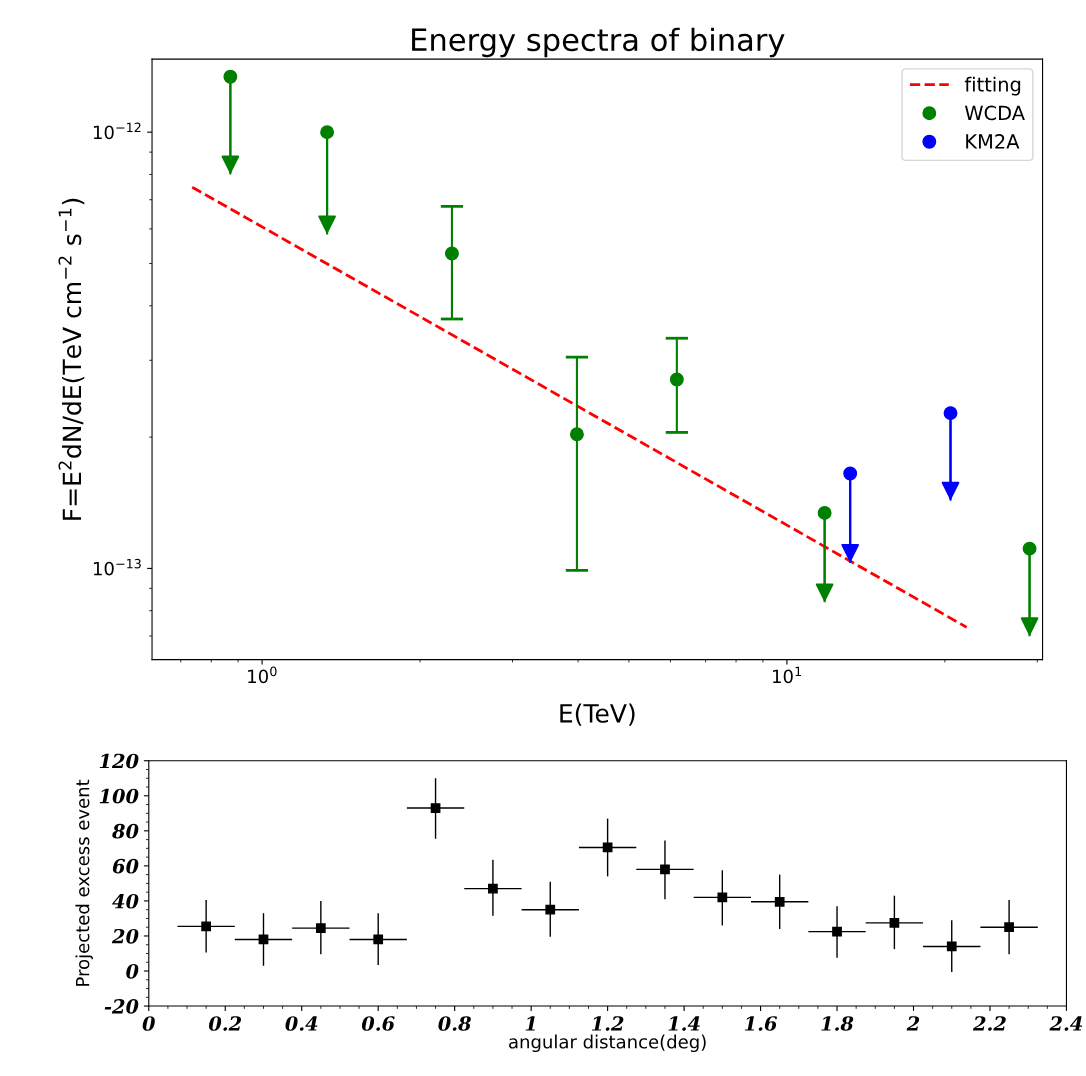  I want to click on x-tick-label: 1, so click(530, 1023).